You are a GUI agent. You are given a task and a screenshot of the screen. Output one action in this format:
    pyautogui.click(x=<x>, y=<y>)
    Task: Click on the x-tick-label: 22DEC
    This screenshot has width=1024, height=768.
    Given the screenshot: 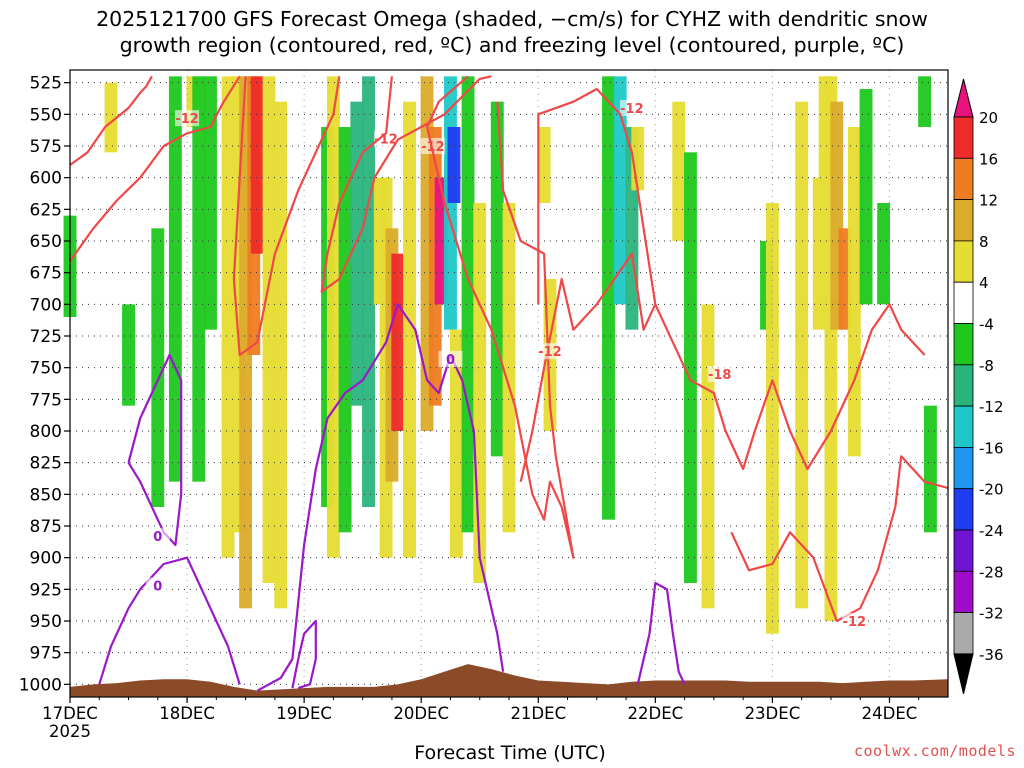 What is the action you would take?
    pyautogui.click(x=656, y=713)
    